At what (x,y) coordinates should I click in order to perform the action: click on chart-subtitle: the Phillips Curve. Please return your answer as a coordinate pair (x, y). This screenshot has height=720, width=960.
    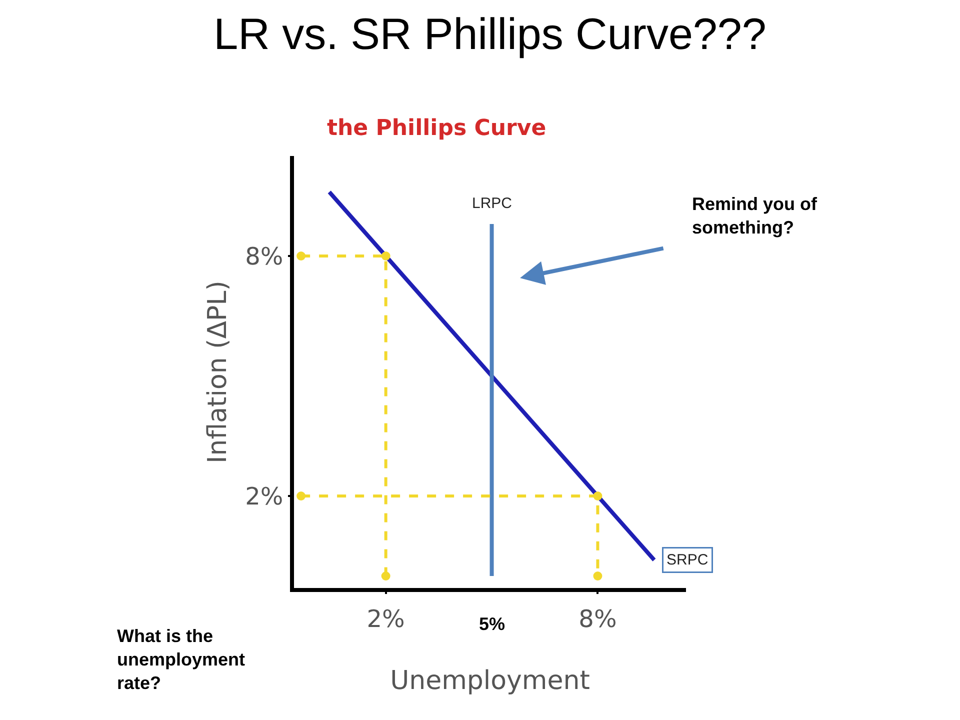
    Looking at the image, I should click on (436, 128).